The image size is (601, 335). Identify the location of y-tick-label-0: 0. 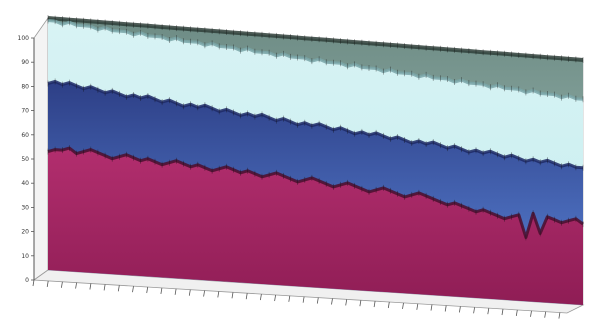
(27, 280).